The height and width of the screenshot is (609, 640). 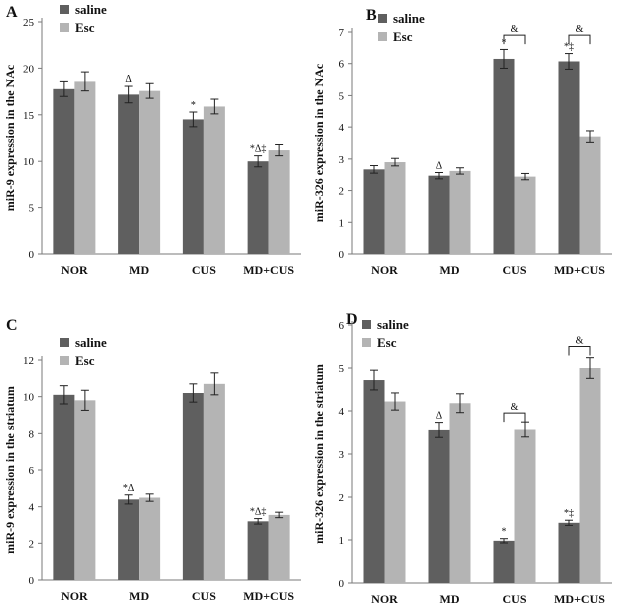 I want to click on panel-d-y-tick-label: 5, so click(x=342, y=369).